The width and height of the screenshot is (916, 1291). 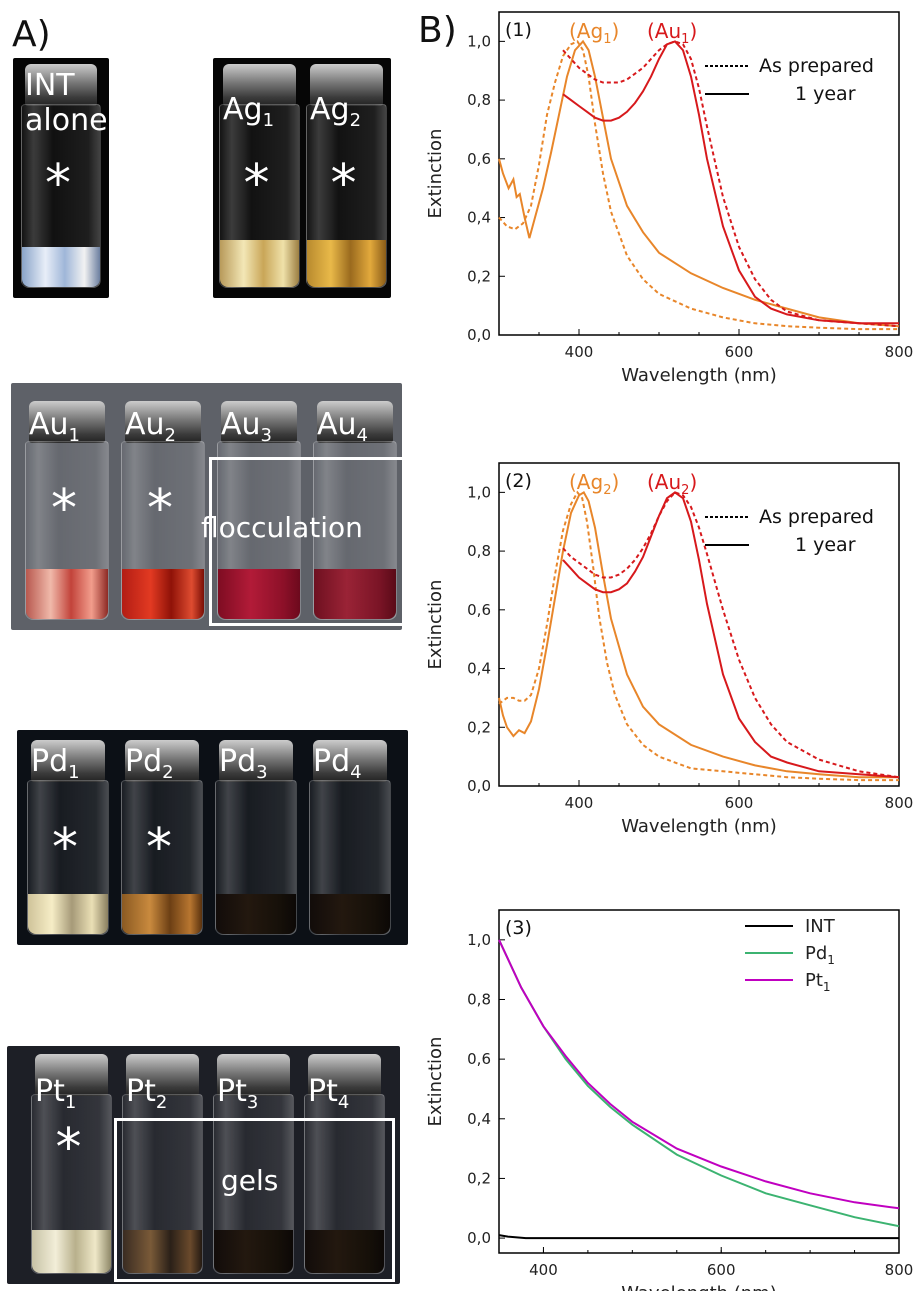 I want to click on vial-label: Ag1, so click(x=249, y=111).